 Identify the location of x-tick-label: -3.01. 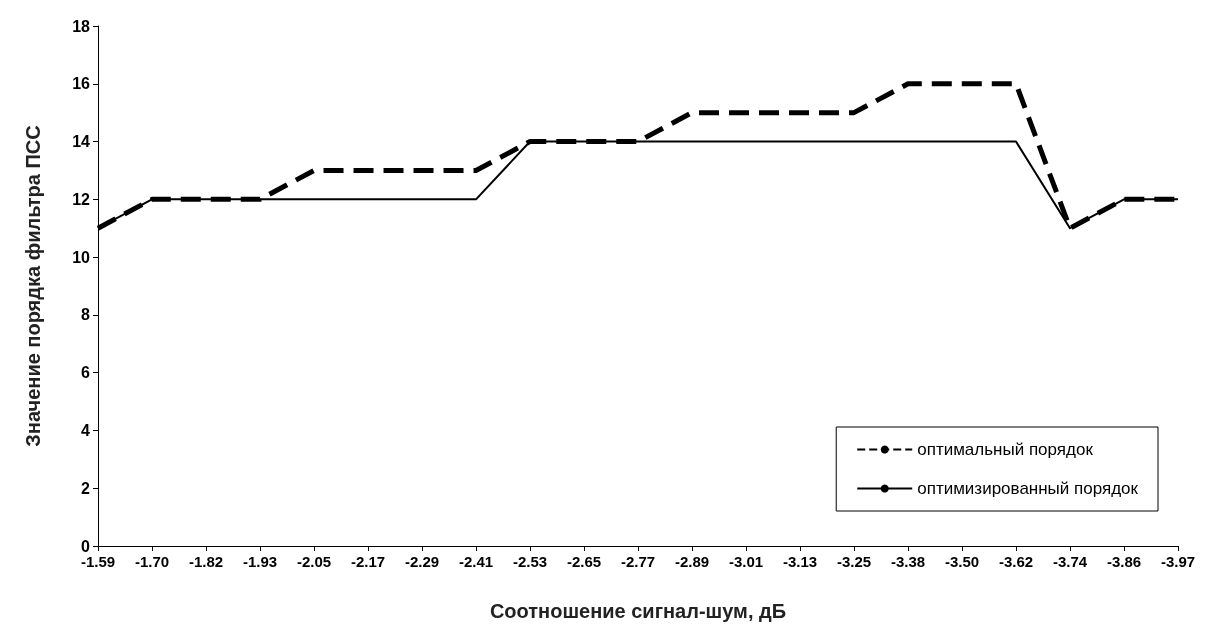
(746, 561).